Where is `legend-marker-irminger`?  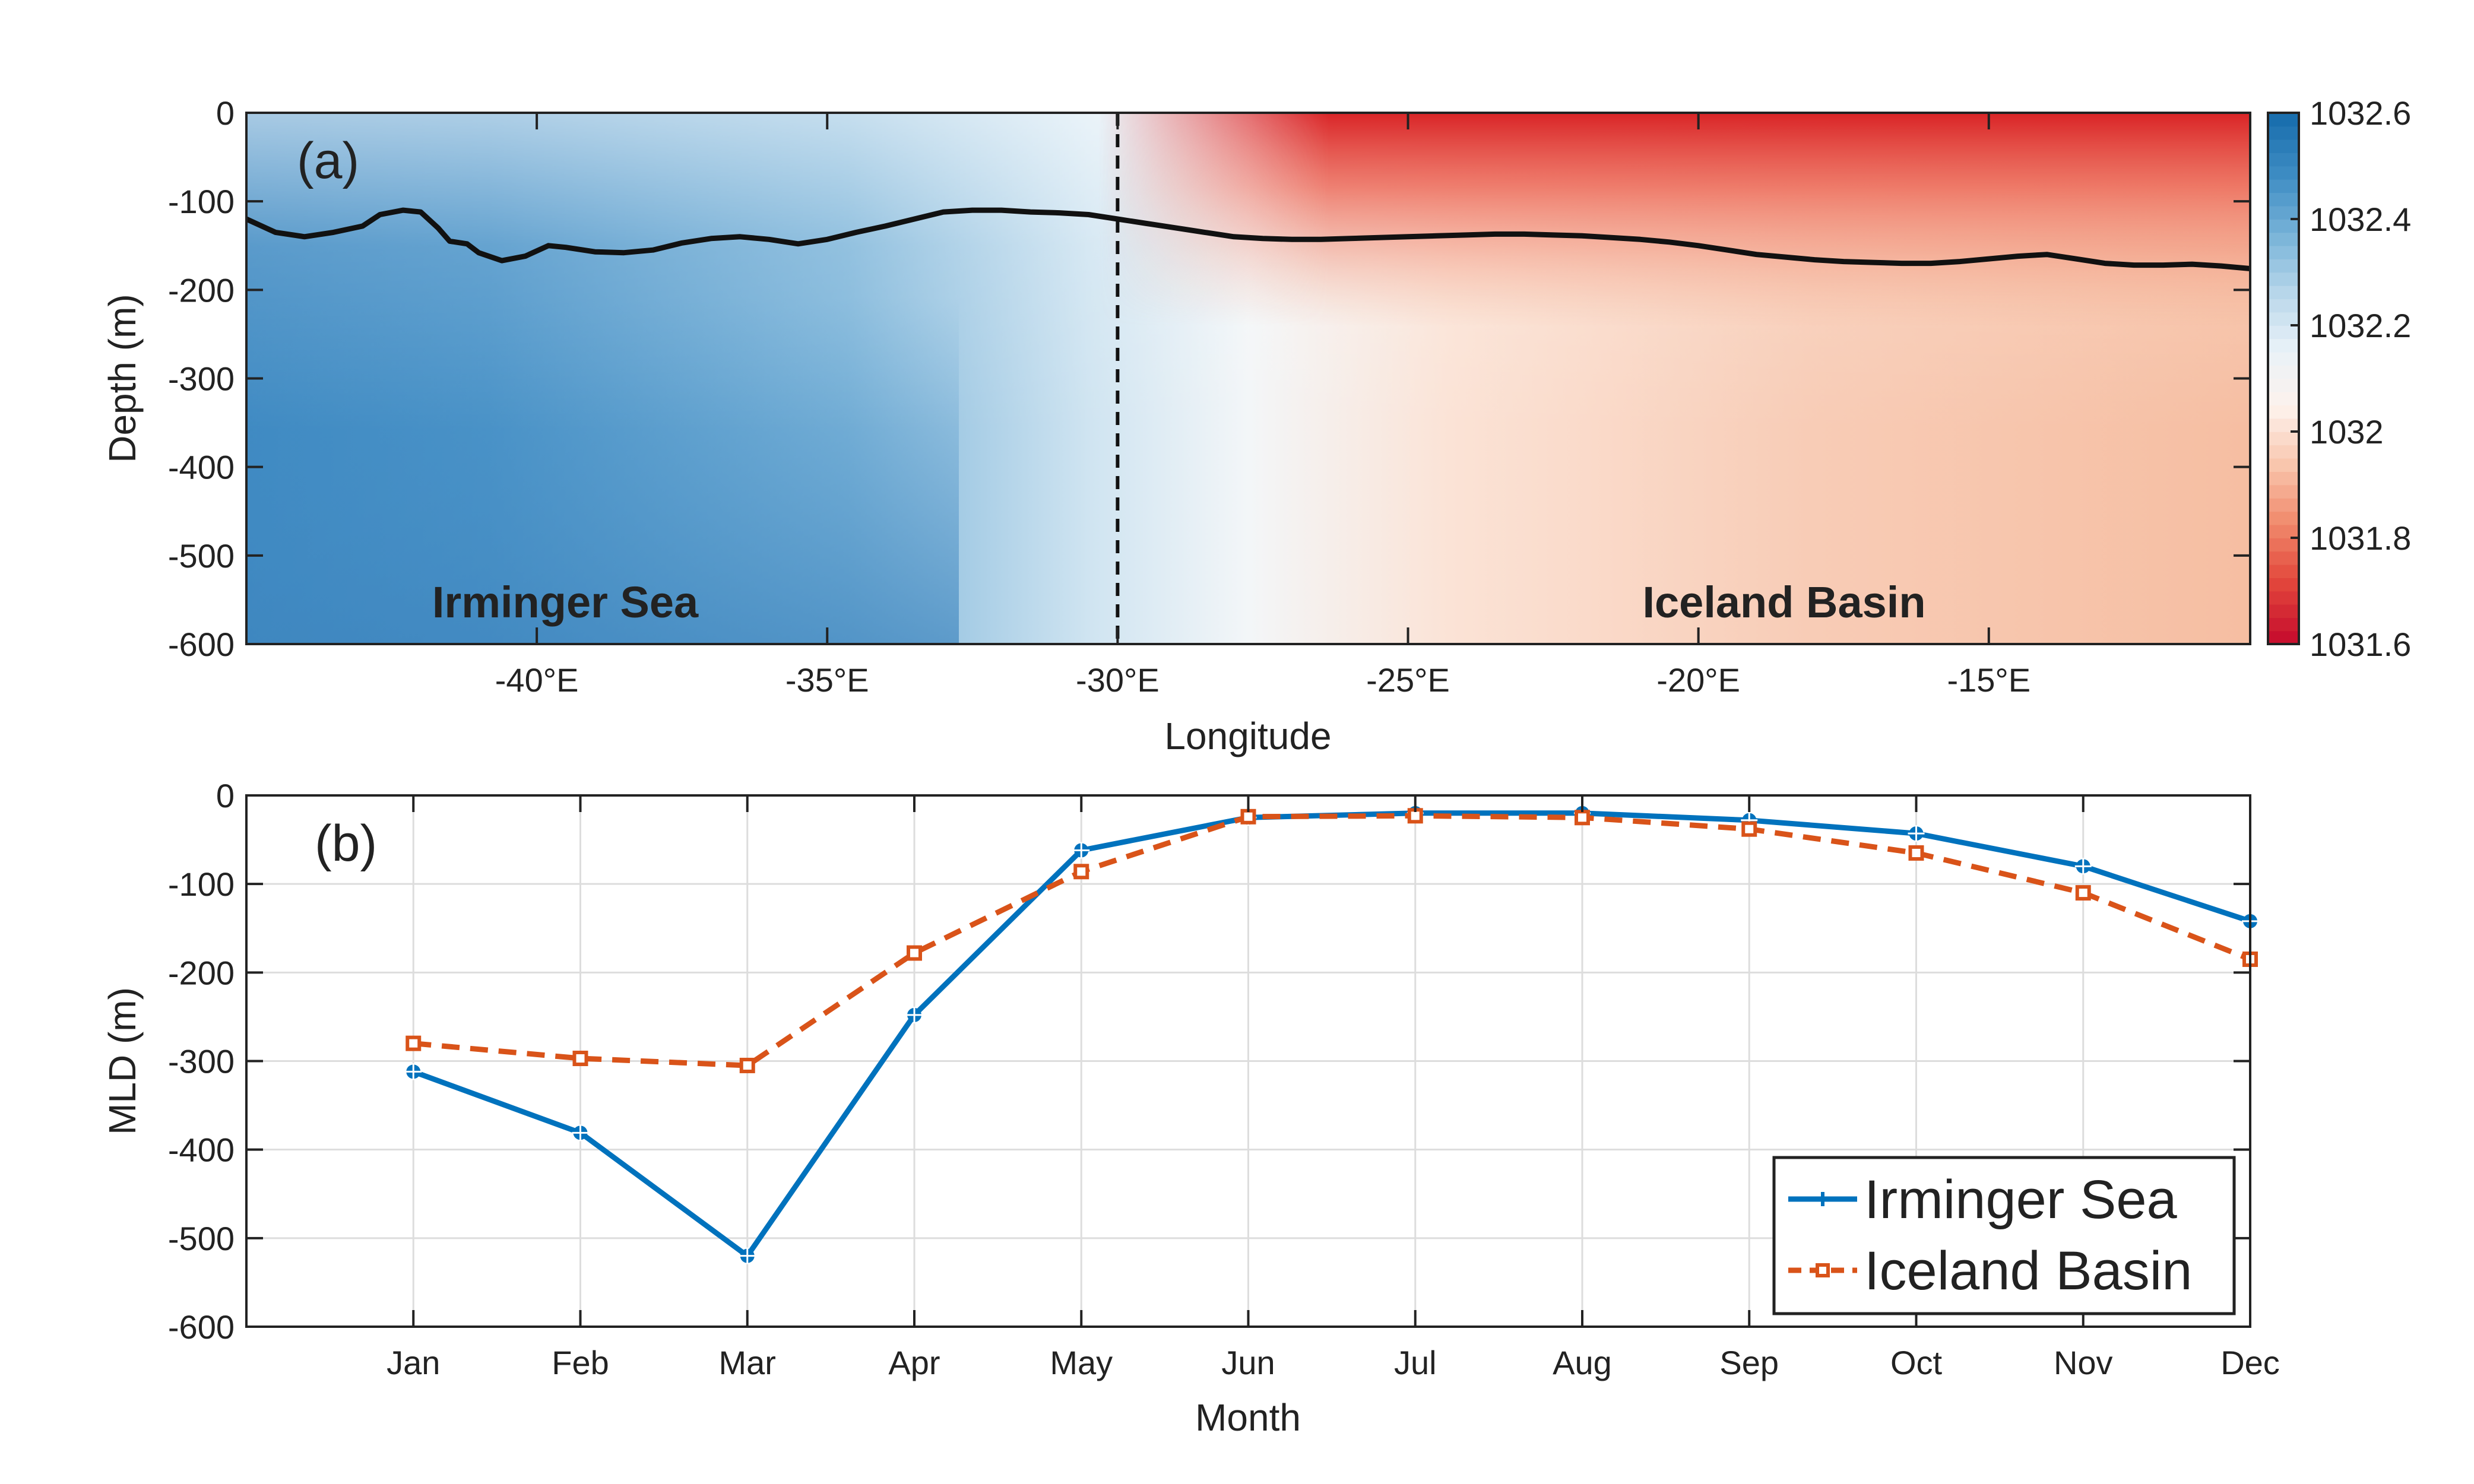 legend-marker-irminger is located at coordinates (1823, 1199).